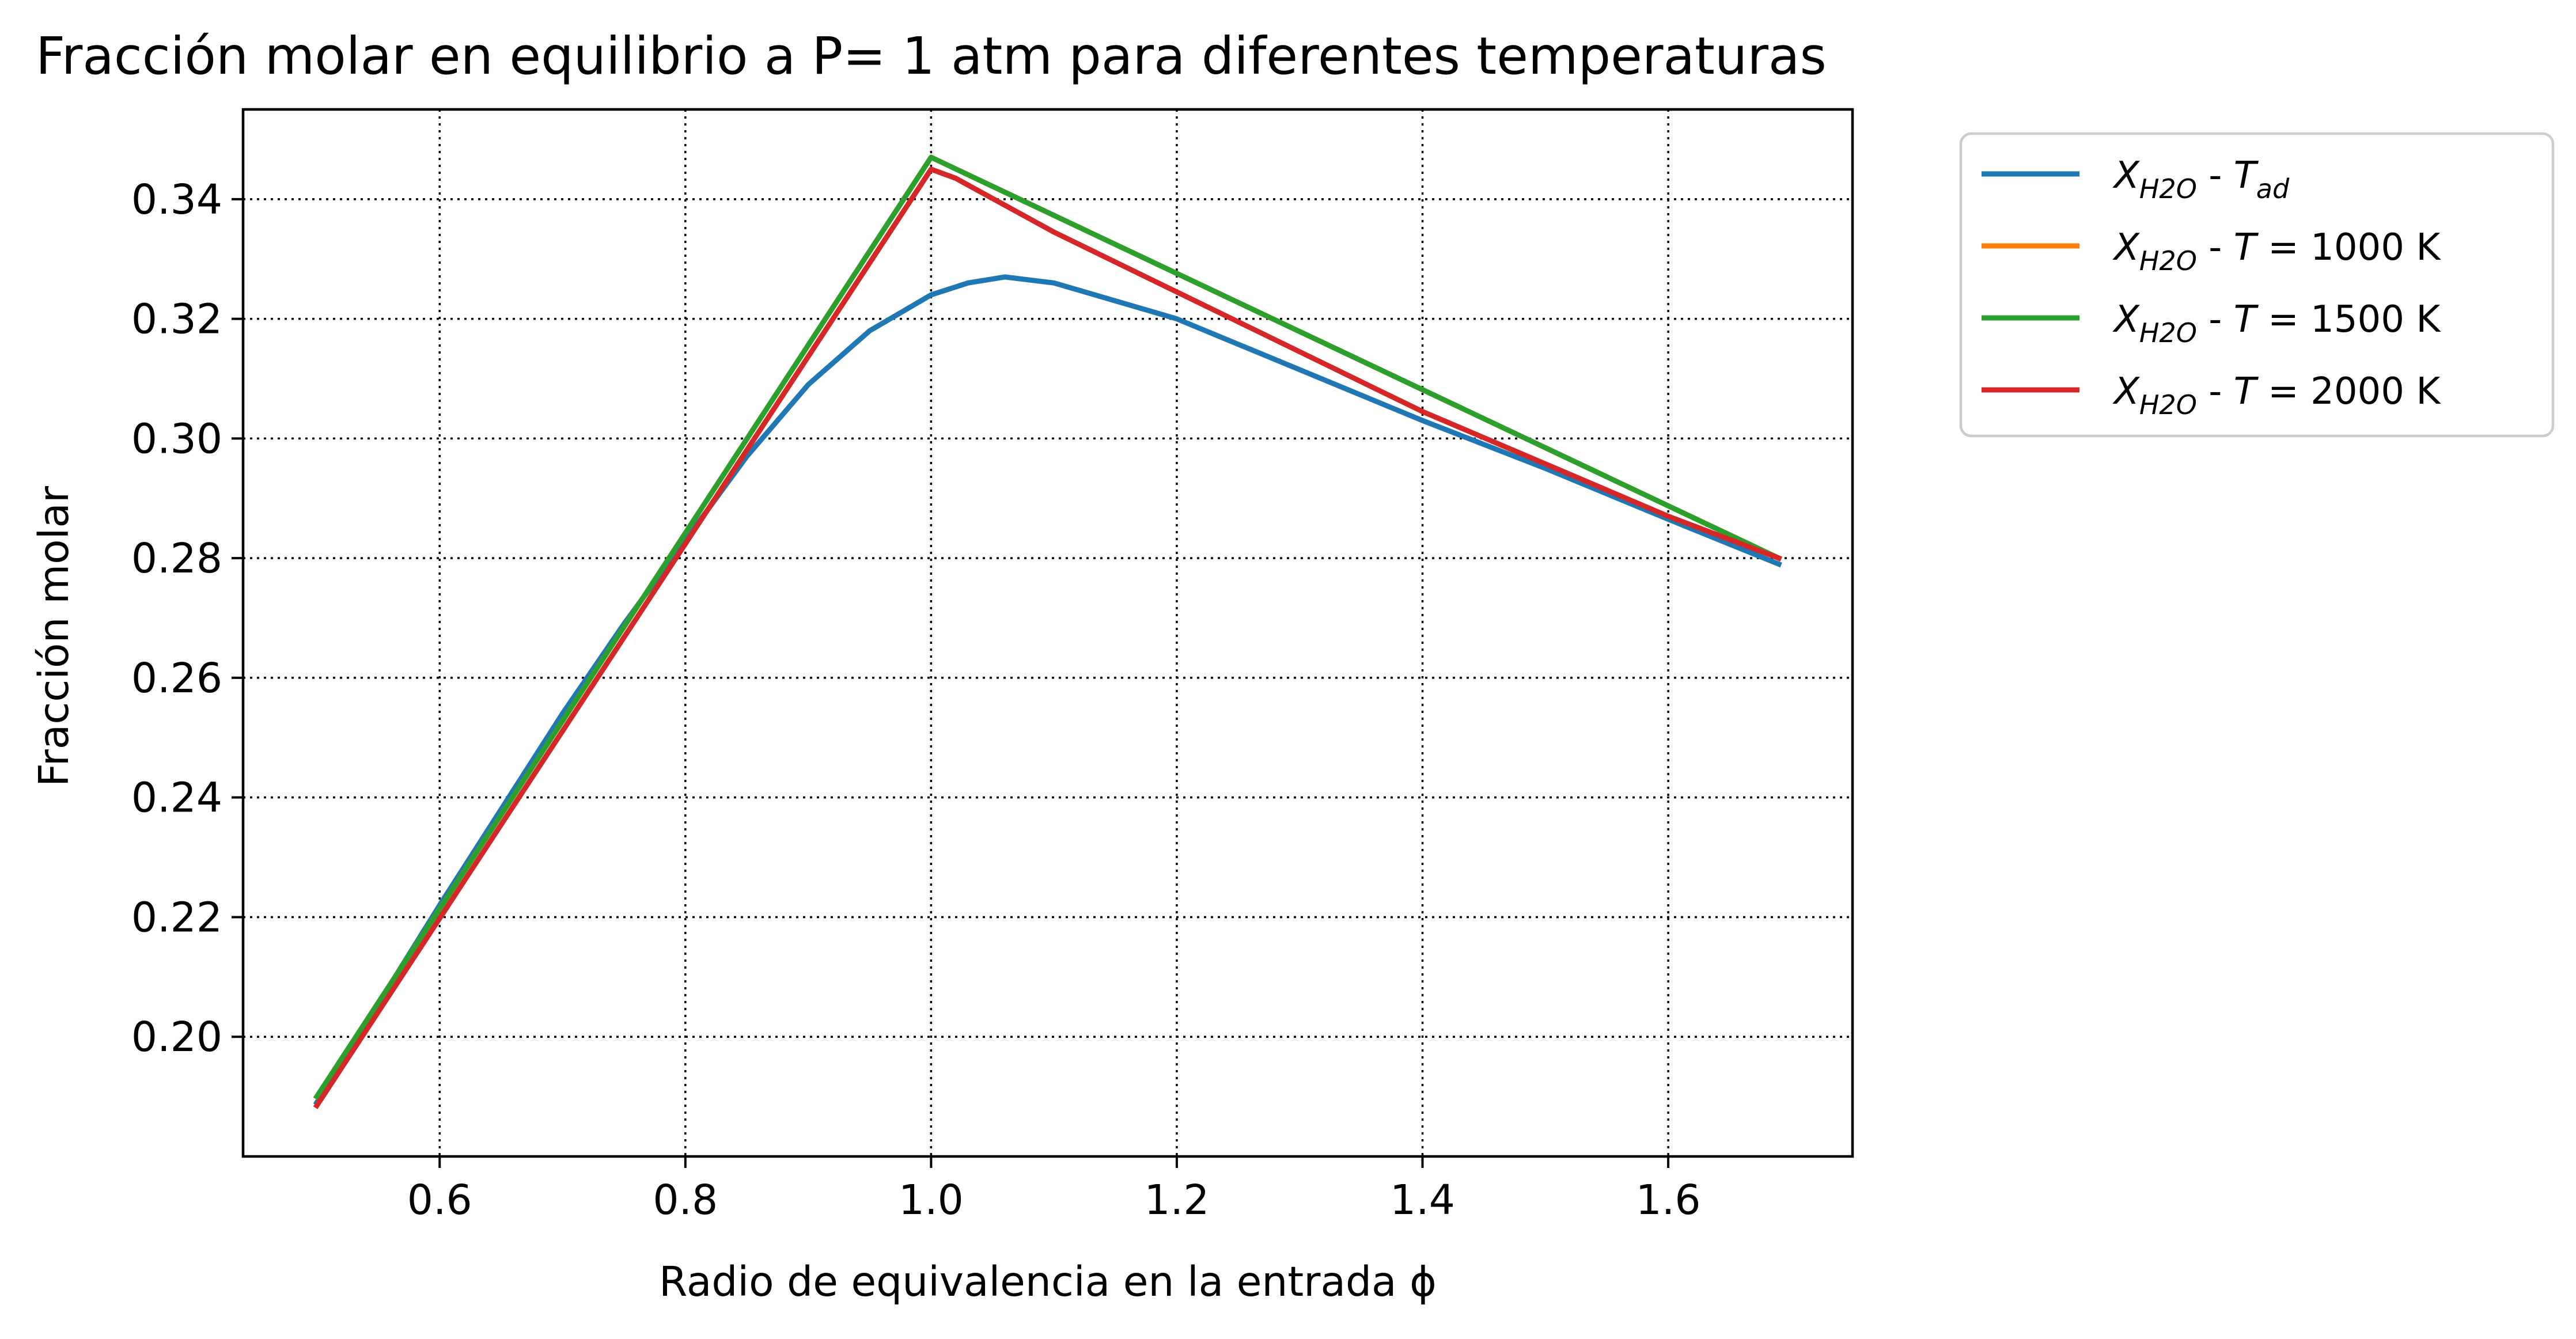 This screenshot has height=1339, width=2576. What do you see at coordinates (1176, 1200) in the screenshot?
I see `x-tick-label: 1.2` at bounding box center [1176, 1200].